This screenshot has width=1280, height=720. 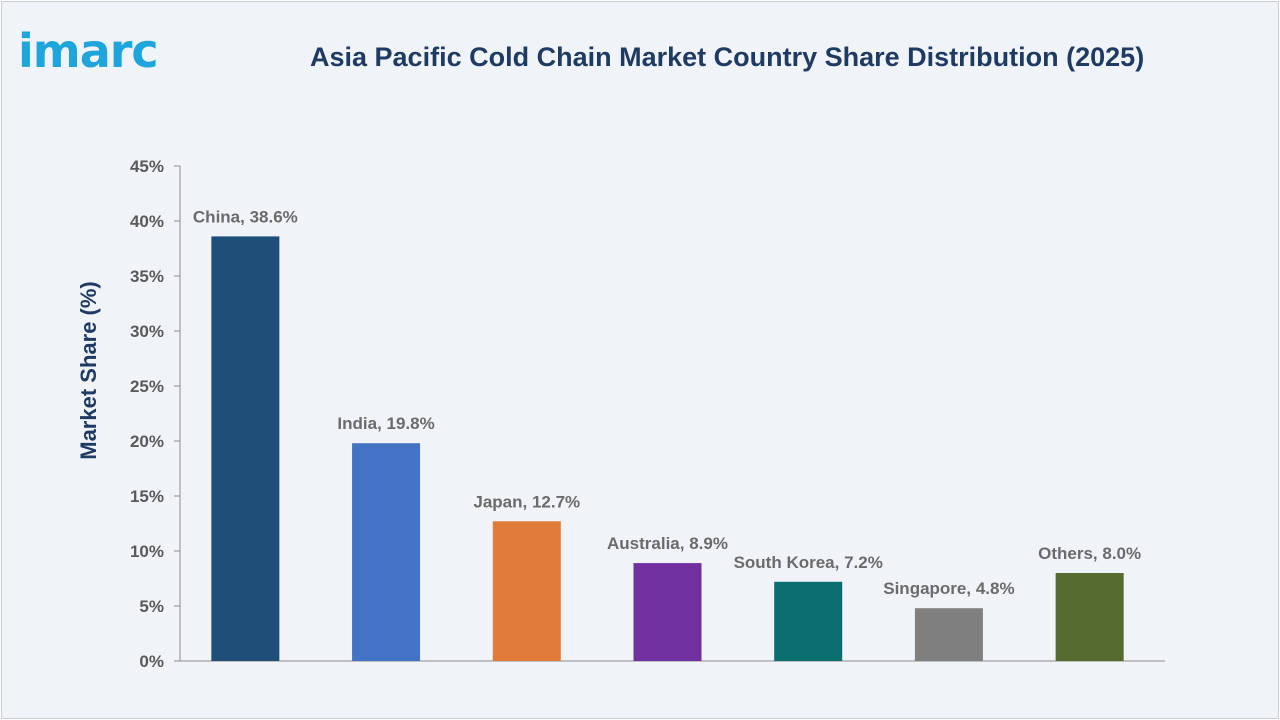 I want to click on y-tick-label: 45%, so click(x=147, y=166).